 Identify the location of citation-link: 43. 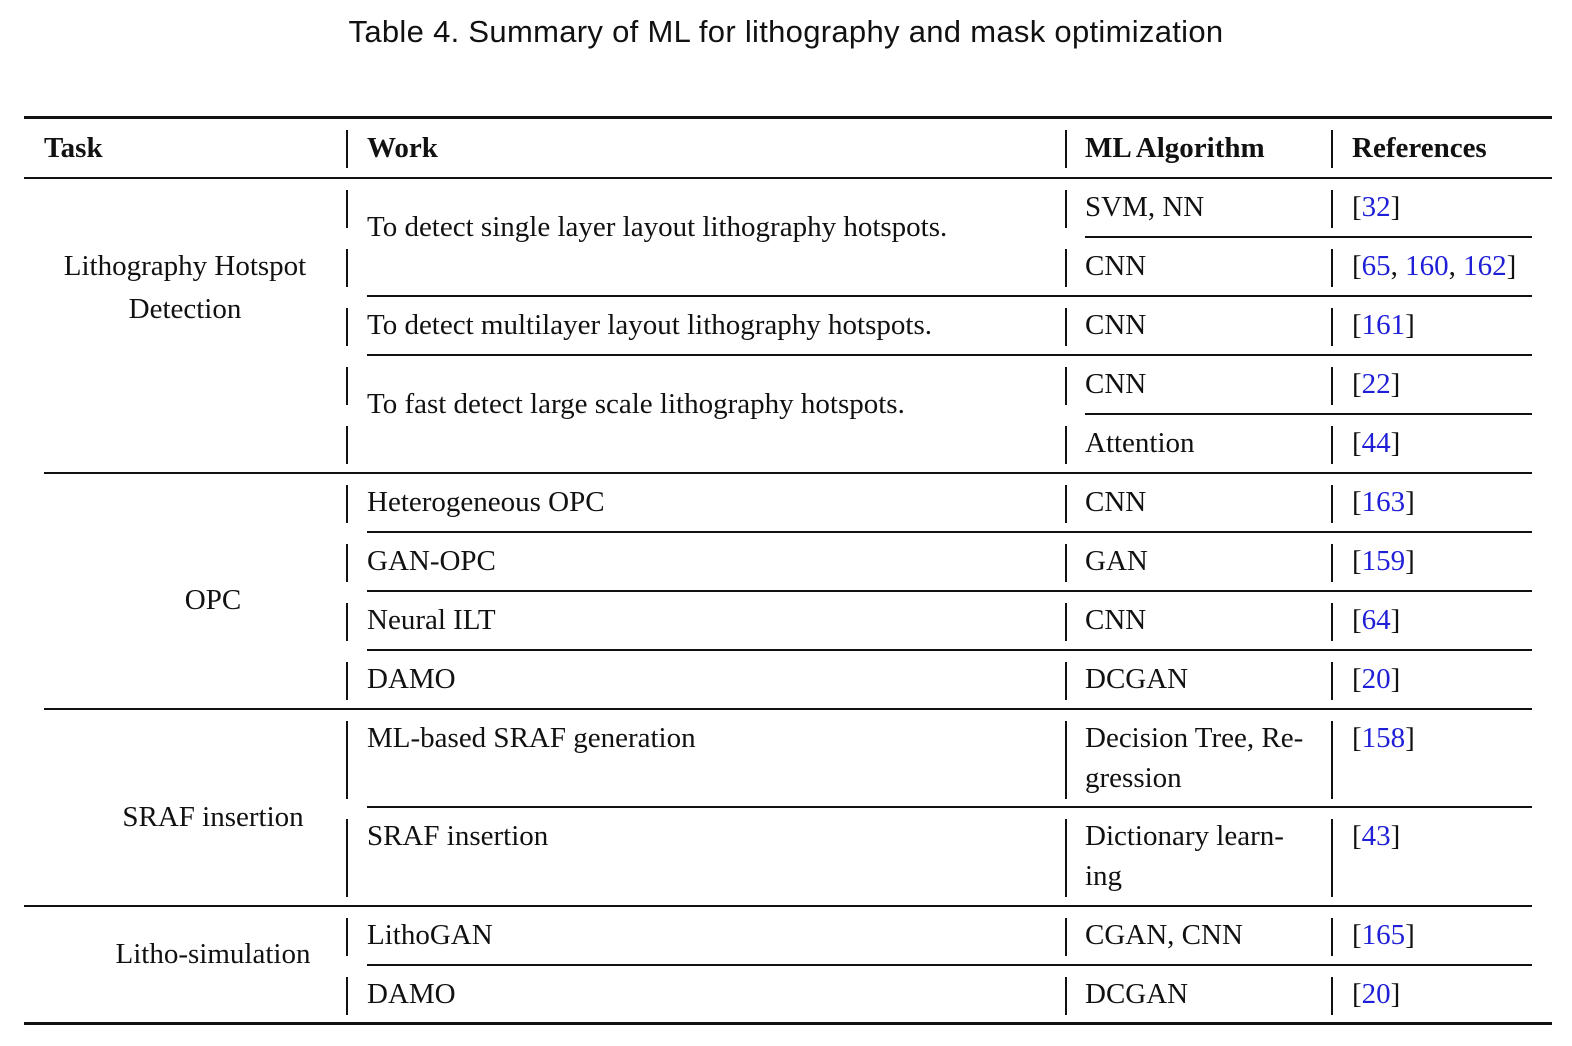
(1376, 836).